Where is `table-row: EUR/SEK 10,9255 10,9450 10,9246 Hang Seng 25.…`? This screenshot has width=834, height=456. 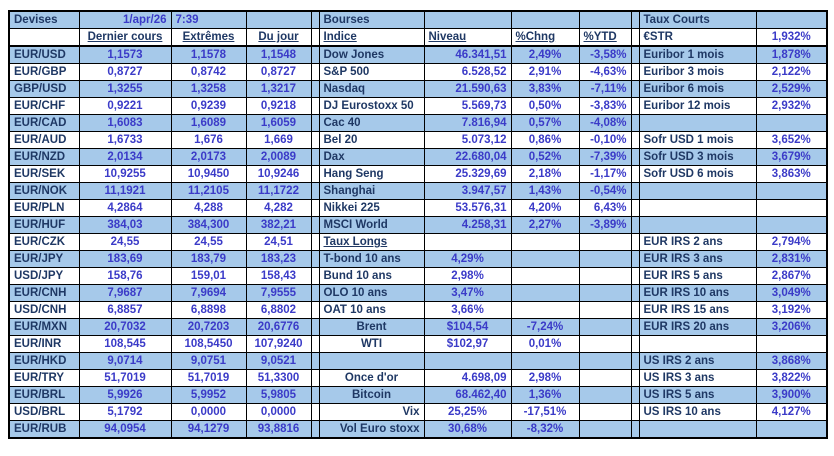
table-row: EUR/SEK 10,9255 10,9450 10,9246 Hang Seng 25.… is located at coordinates (418, 174).